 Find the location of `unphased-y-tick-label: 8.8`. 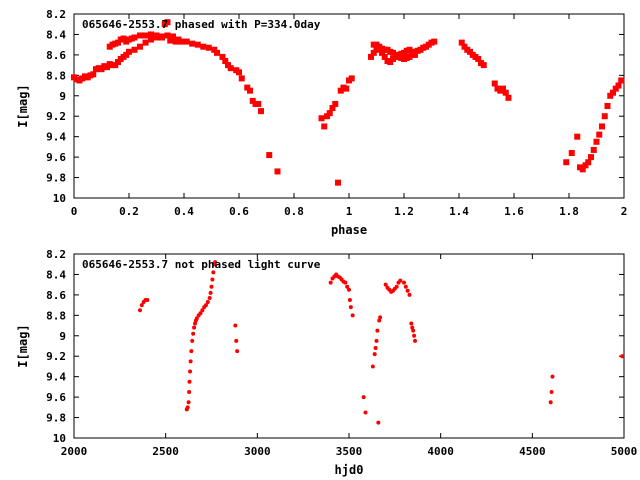

unphased-y-tick-label: 8.8 is located at coordinates (56, 315).